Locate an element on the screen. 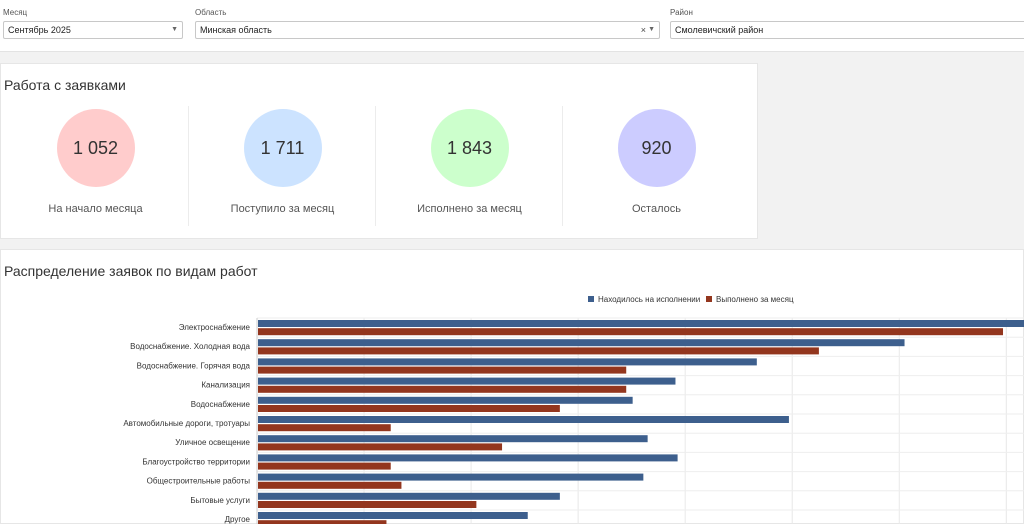  month-select: Сентябрь 2025 ▼ is located at coordinates (93, 30).